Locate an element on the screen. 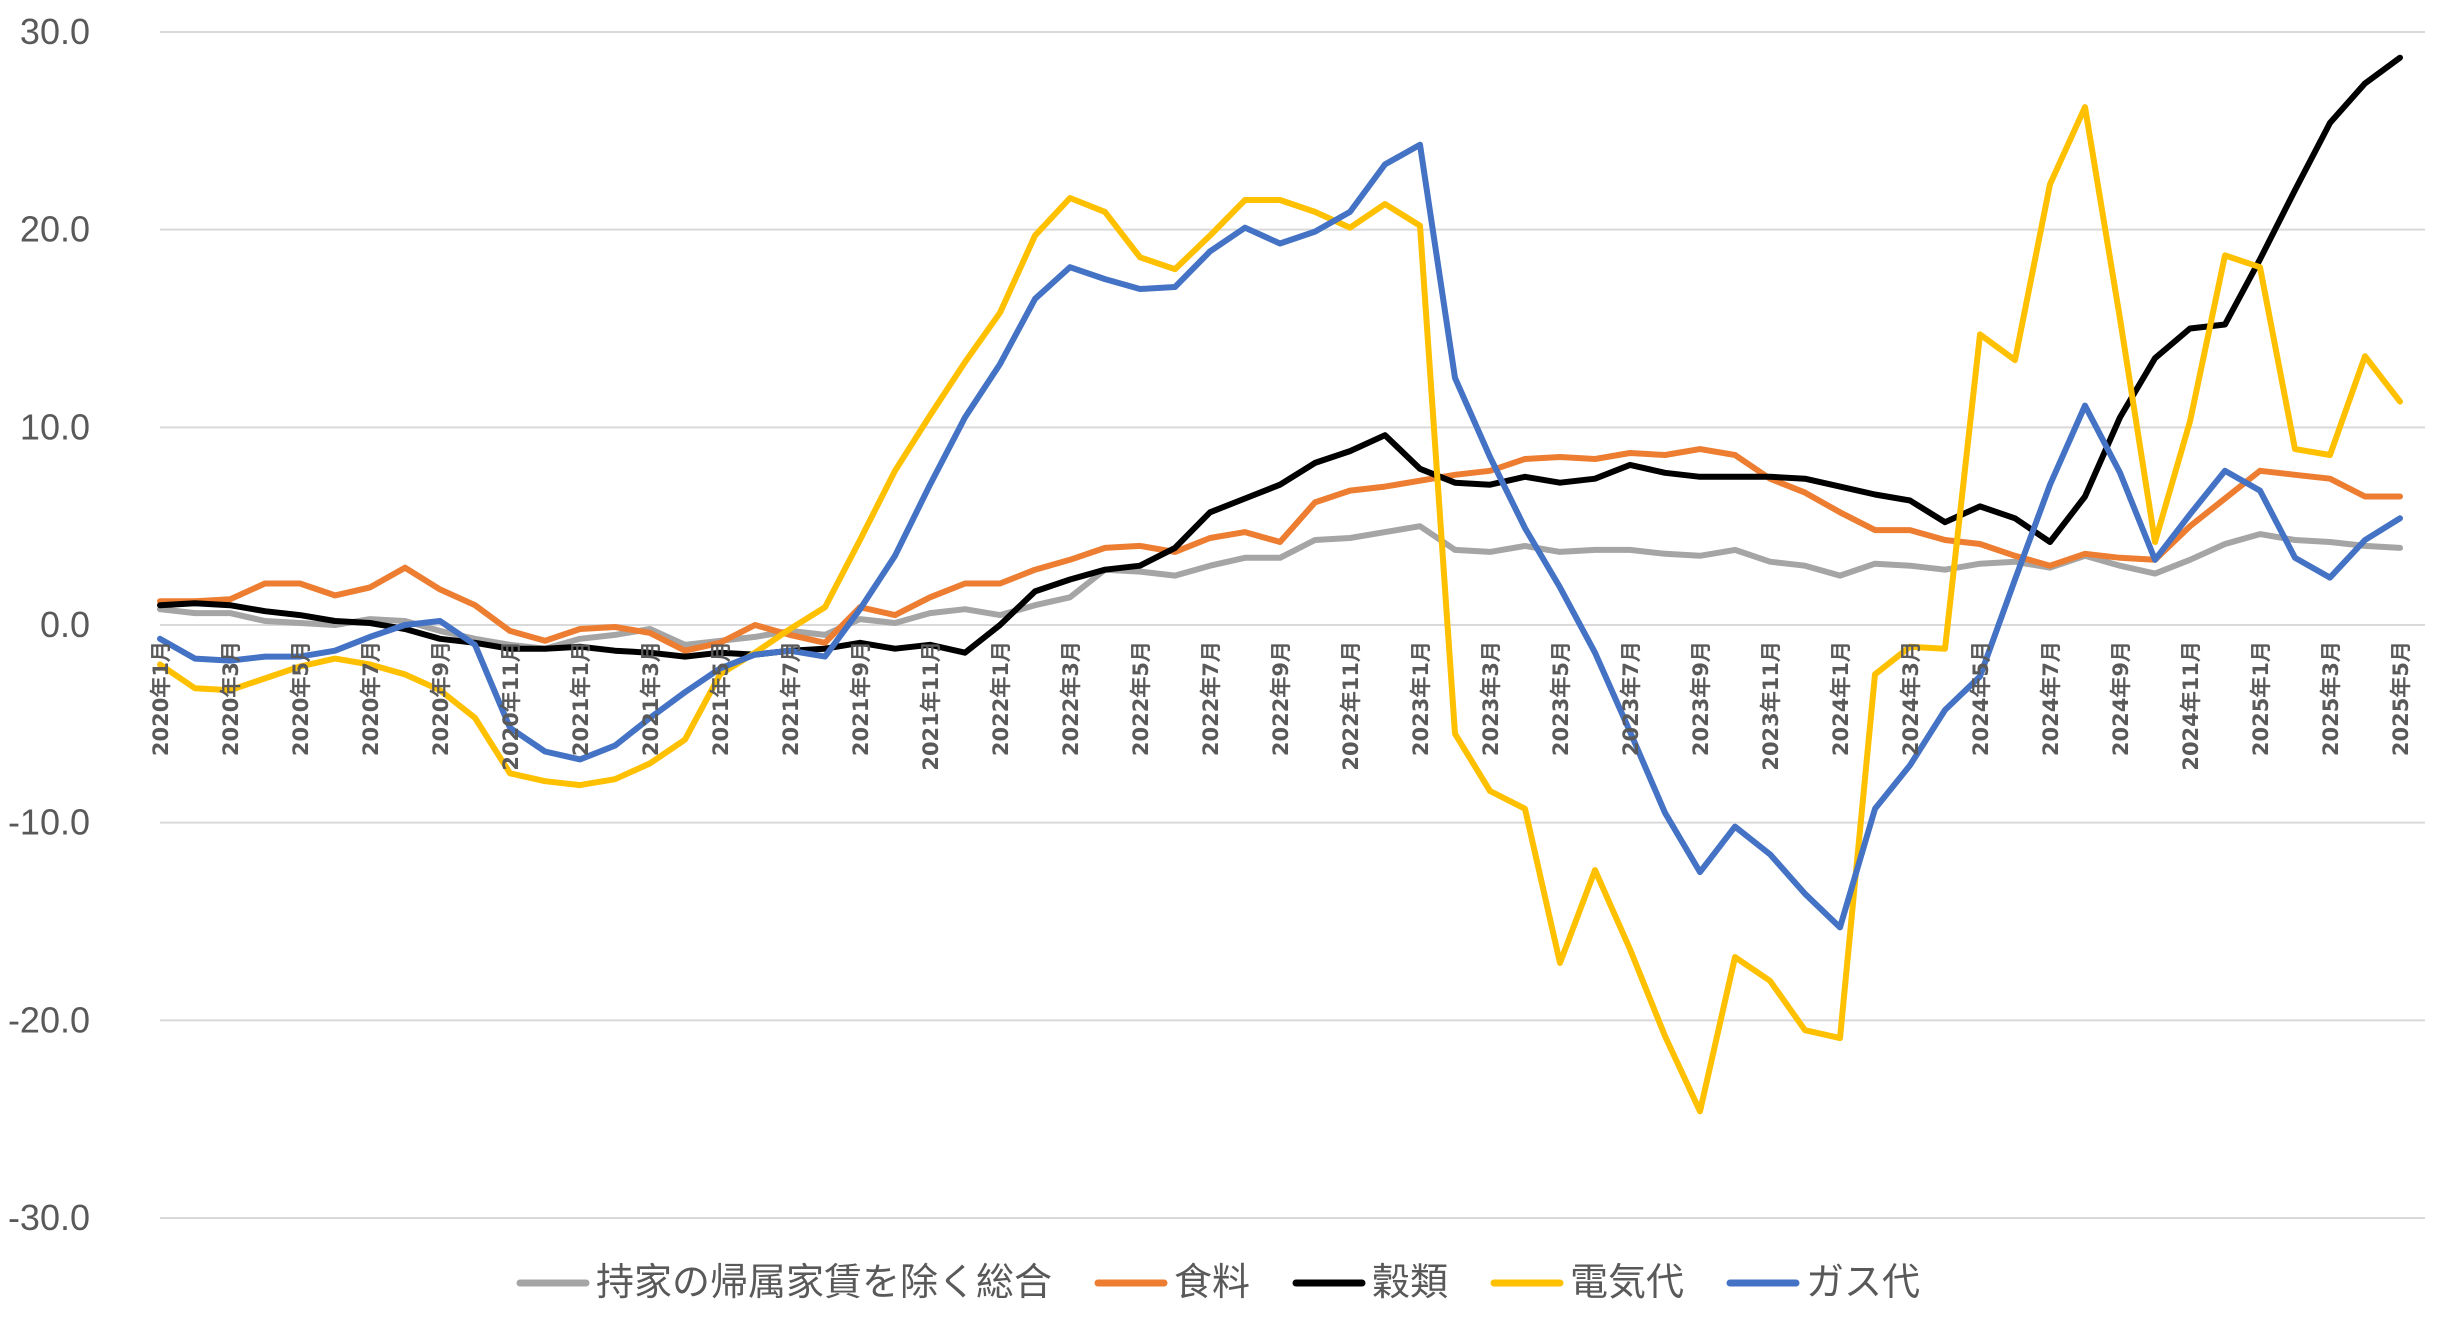 The height and width of the screenshot is (1320, 2440). x-tick-label: 2025年1月 is located at coordinates (2261, 698).